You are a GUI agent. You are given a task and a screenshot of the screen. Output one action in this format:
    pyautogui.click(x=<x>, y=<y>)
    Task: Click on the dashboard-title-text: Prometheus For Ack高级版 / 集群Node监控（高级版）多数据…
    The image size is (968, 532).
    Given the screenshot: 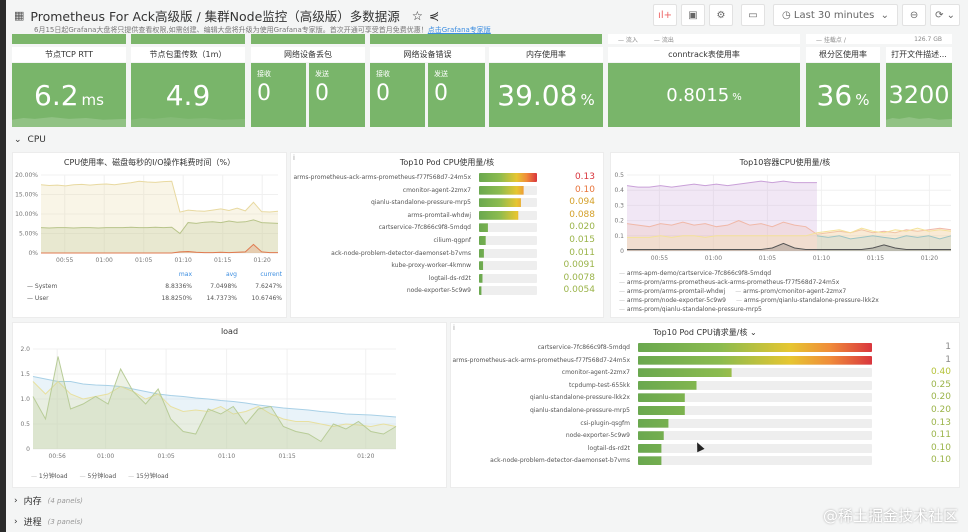 What is the action you would take?
    pyautogui.click(x=215, y=16)
    